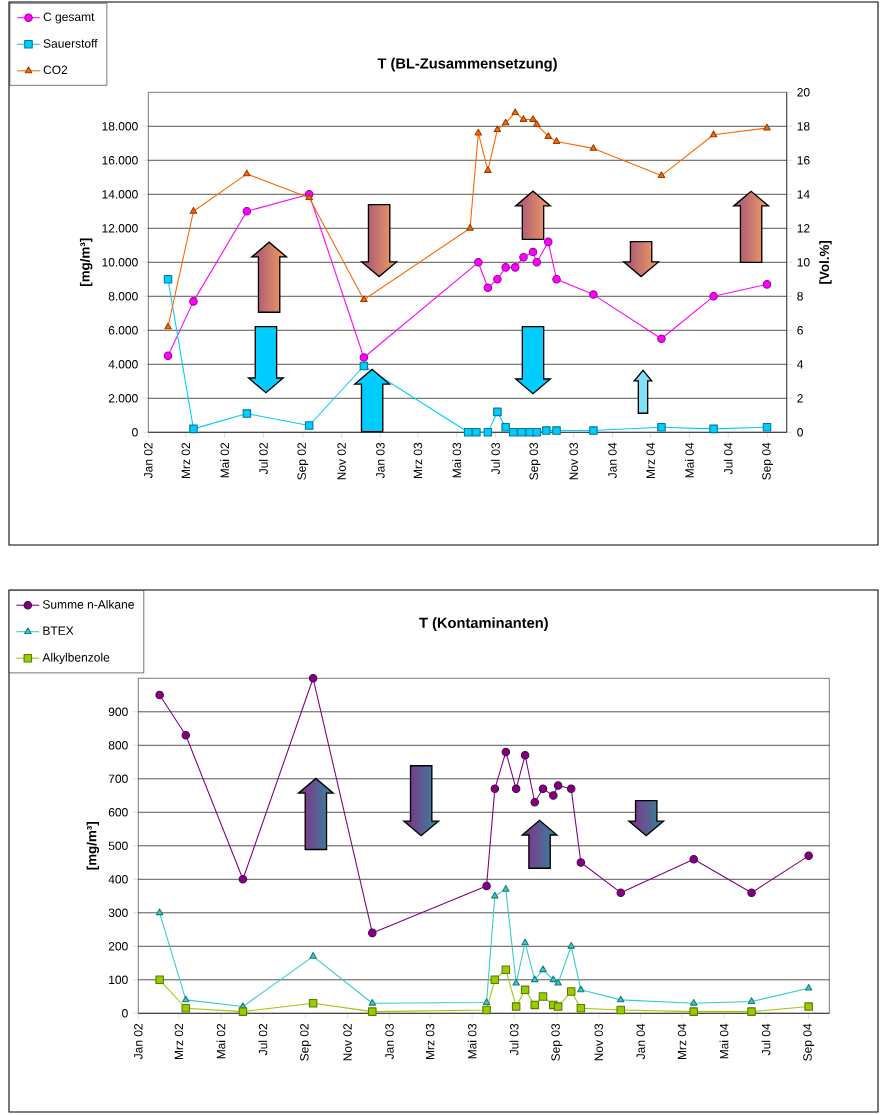 The image size is (880, 1115). Describe the element at coordinates (120, 262) in the screenshot. I see `y-tick-label: 10.000` at that location.